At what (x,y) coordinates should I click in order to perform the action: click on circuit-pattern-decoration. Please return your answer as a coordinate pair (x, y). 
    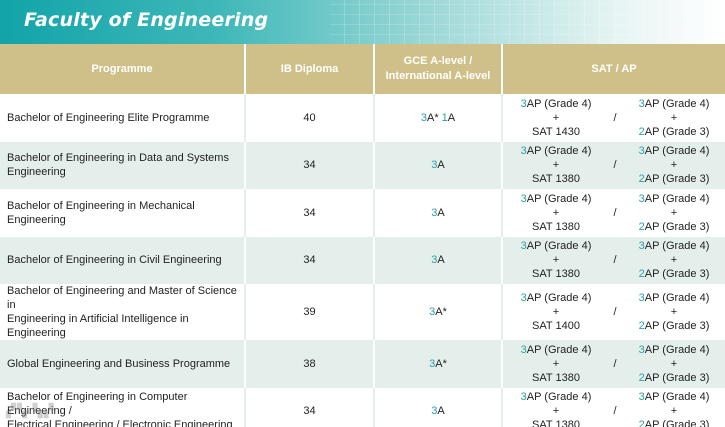
    Looking at the image, I should click on (527, 22).